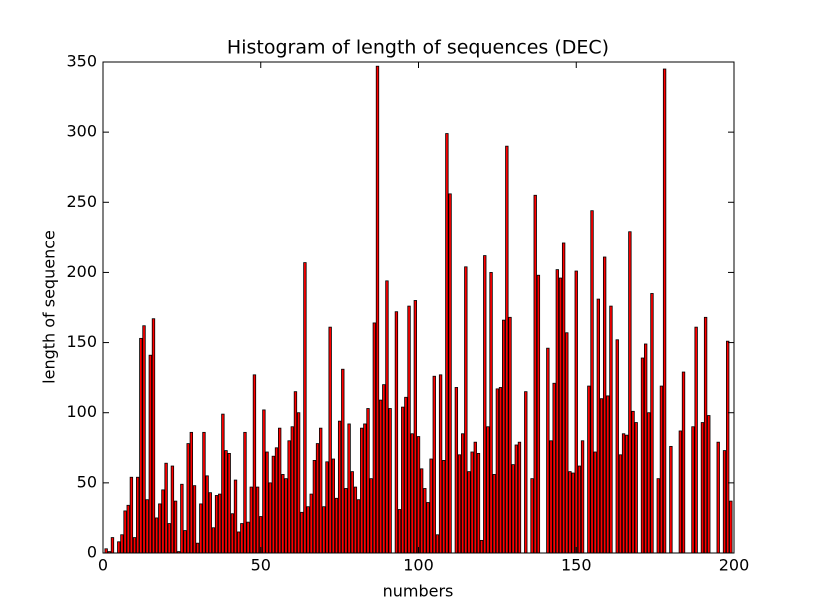  I want to click on y-tick-label: 200, so click(81, 271).